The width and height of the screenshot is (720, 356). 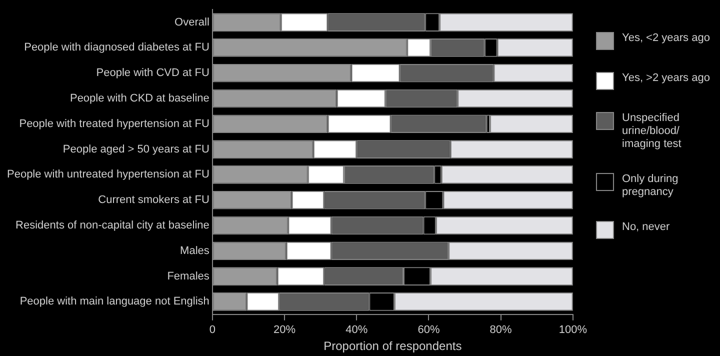 What do you see at coordinates (136, 149) in the screenshot?
I see `y-tick-label: People aged > 50 years at FU` at bounding box center [136, 149].